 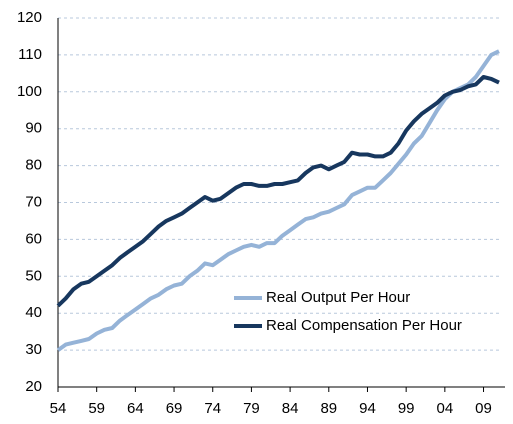 I want to click on x-tick-label: 04, so click(x=444, y=408).